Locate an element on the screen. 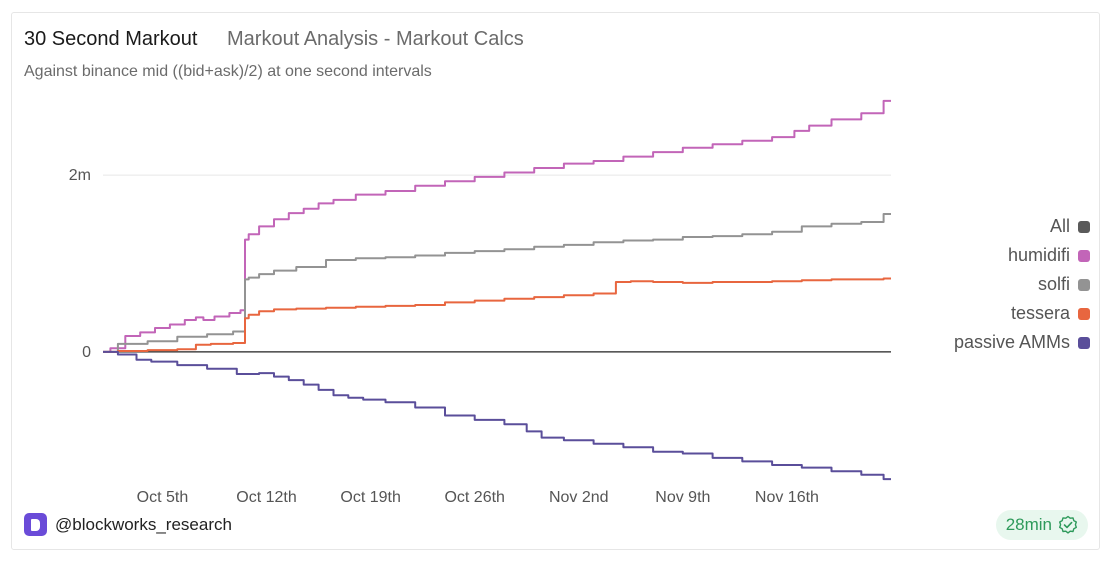 The height and width of the screenshot is (564, 1110). legend-swatch-solfi is located at coordinates (1084, 284).